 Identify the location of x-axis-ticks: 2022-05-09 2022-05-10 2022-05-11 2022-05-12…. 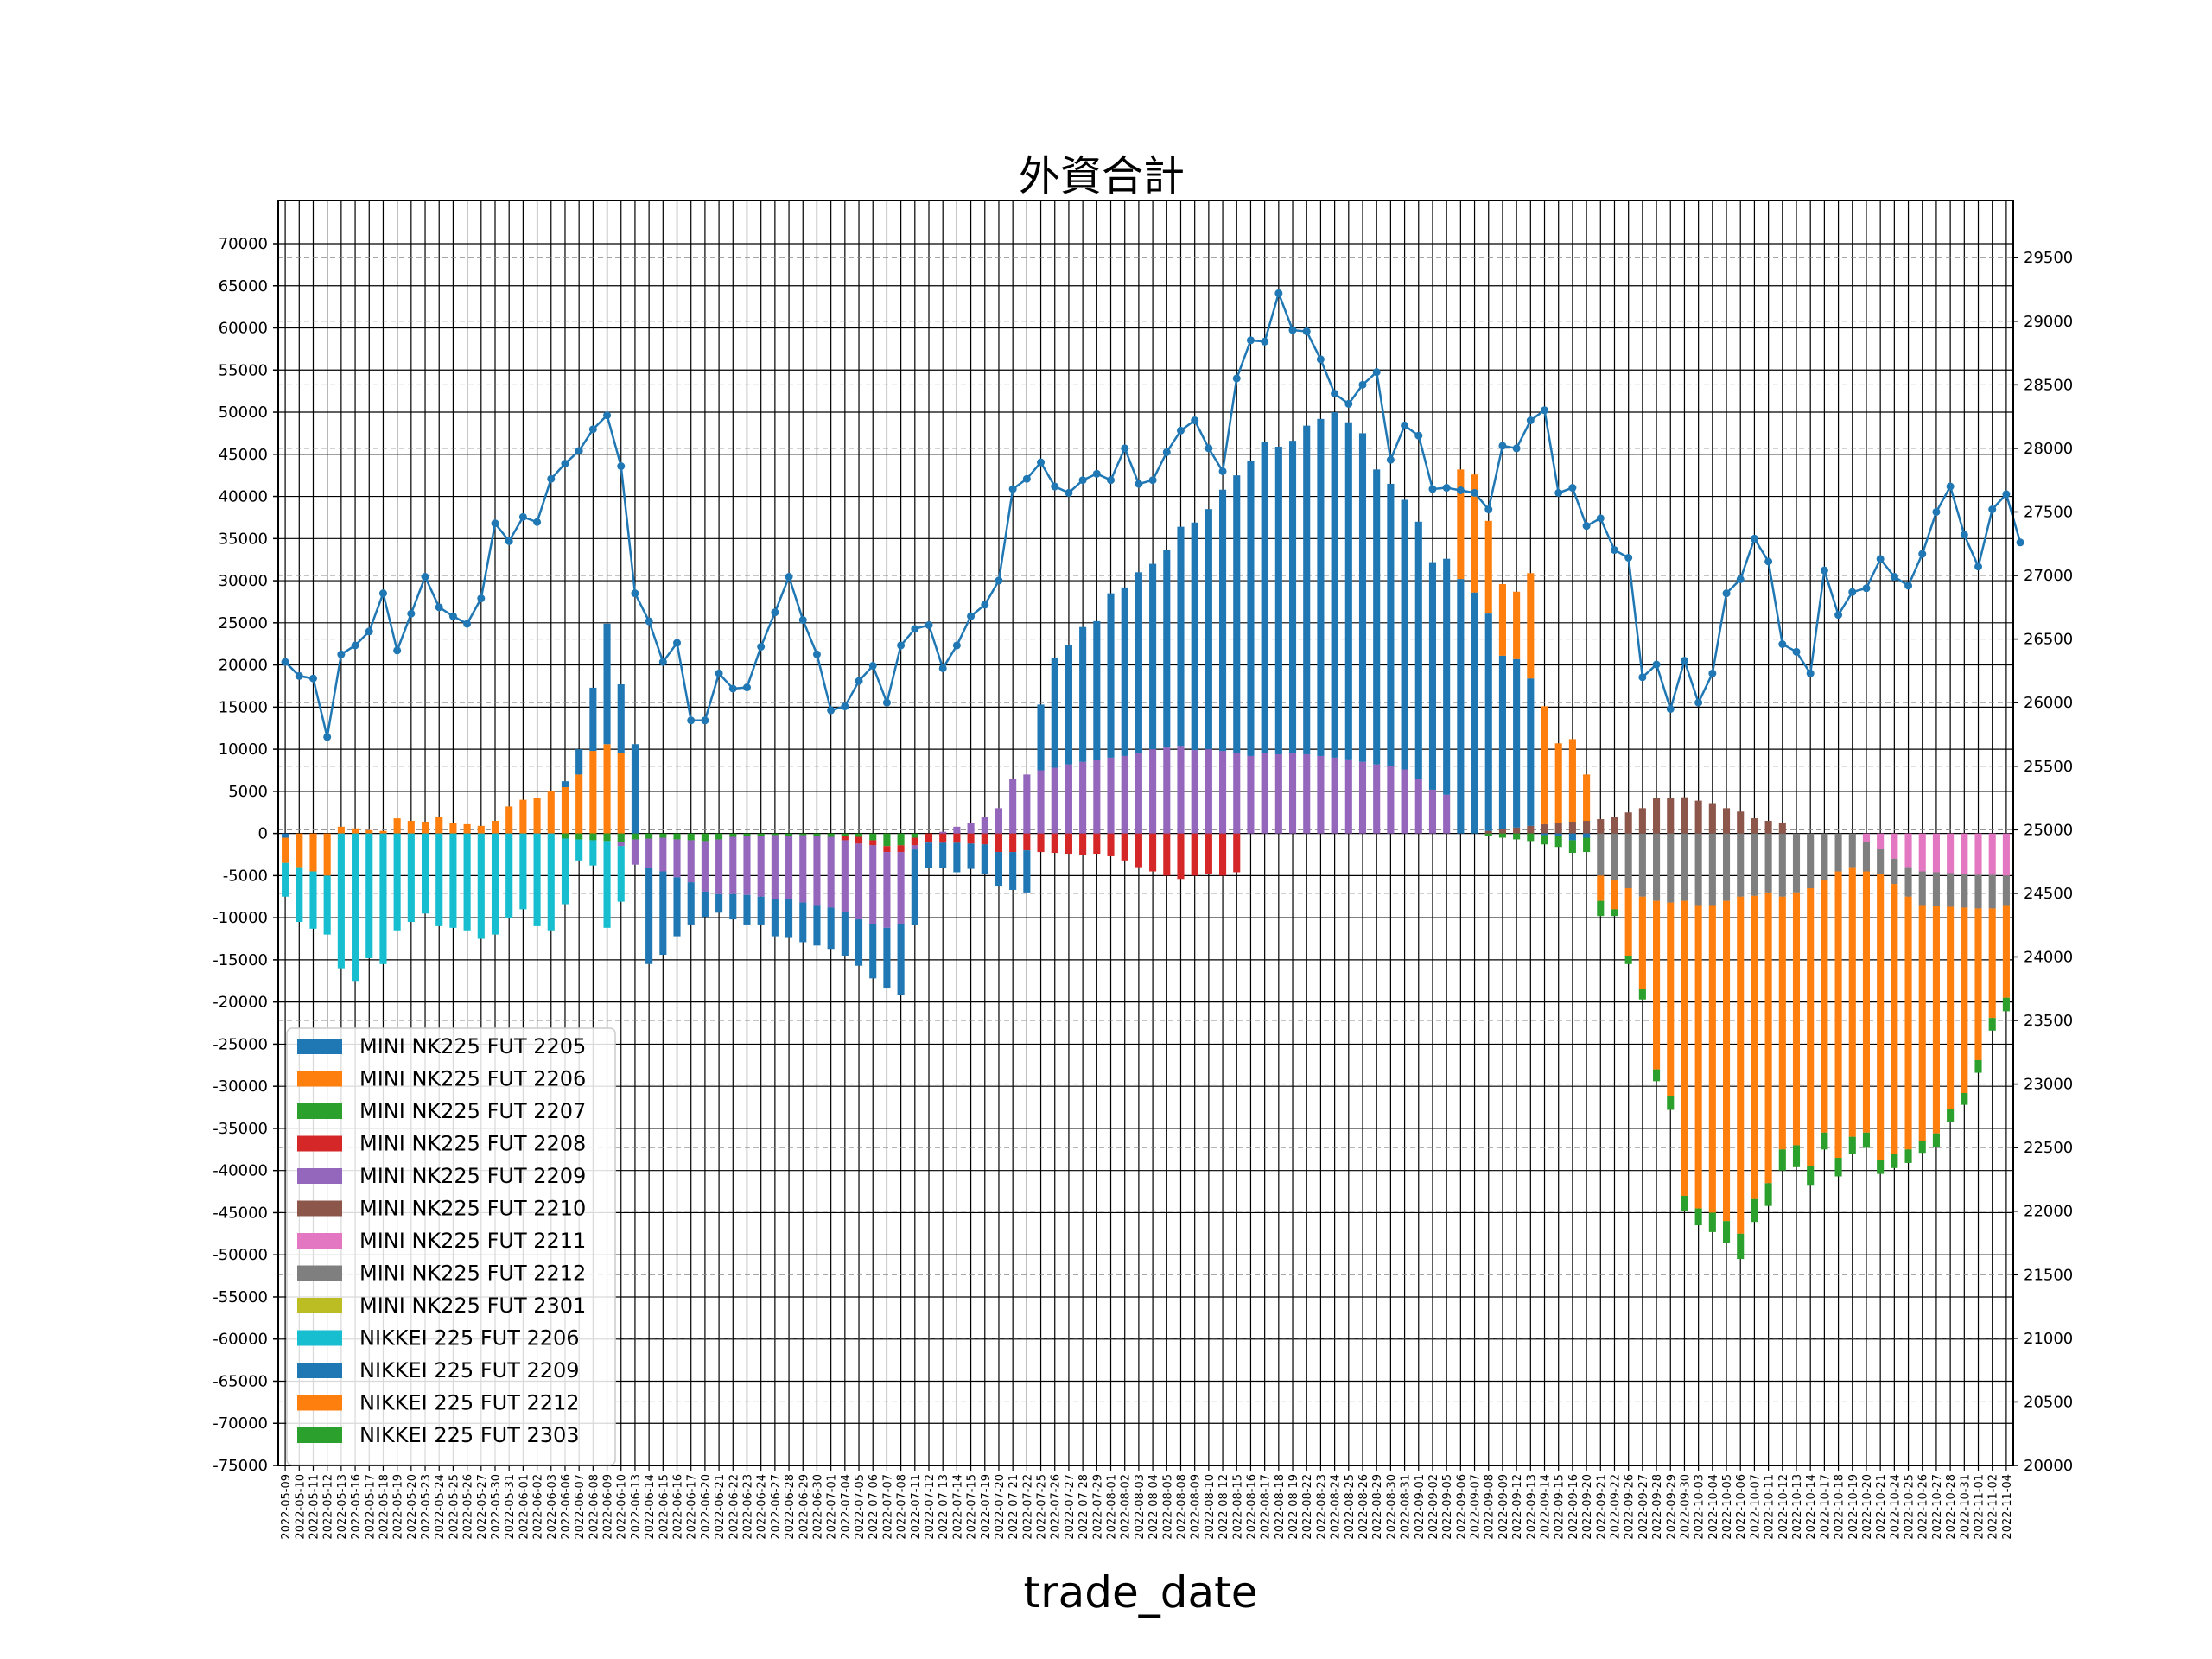
(1147, 1502).